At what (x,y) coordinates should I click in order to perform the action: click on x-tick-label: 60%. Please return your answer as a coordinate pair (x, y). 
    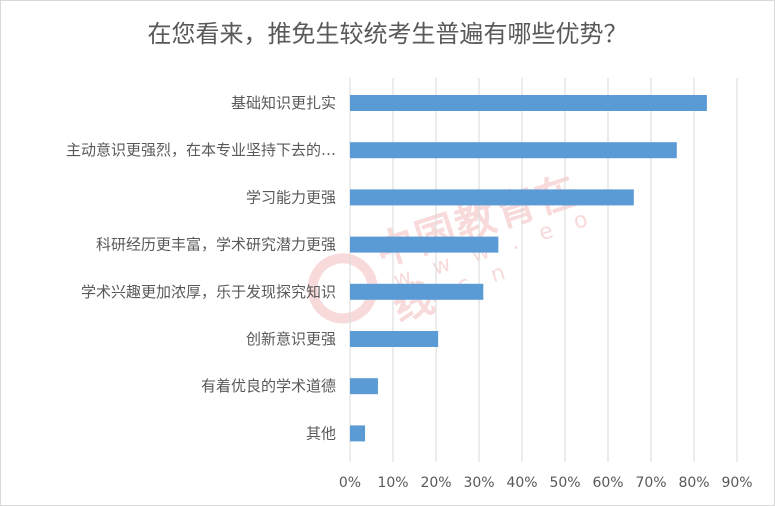
    Looking at the image, I should click on (607, 483).